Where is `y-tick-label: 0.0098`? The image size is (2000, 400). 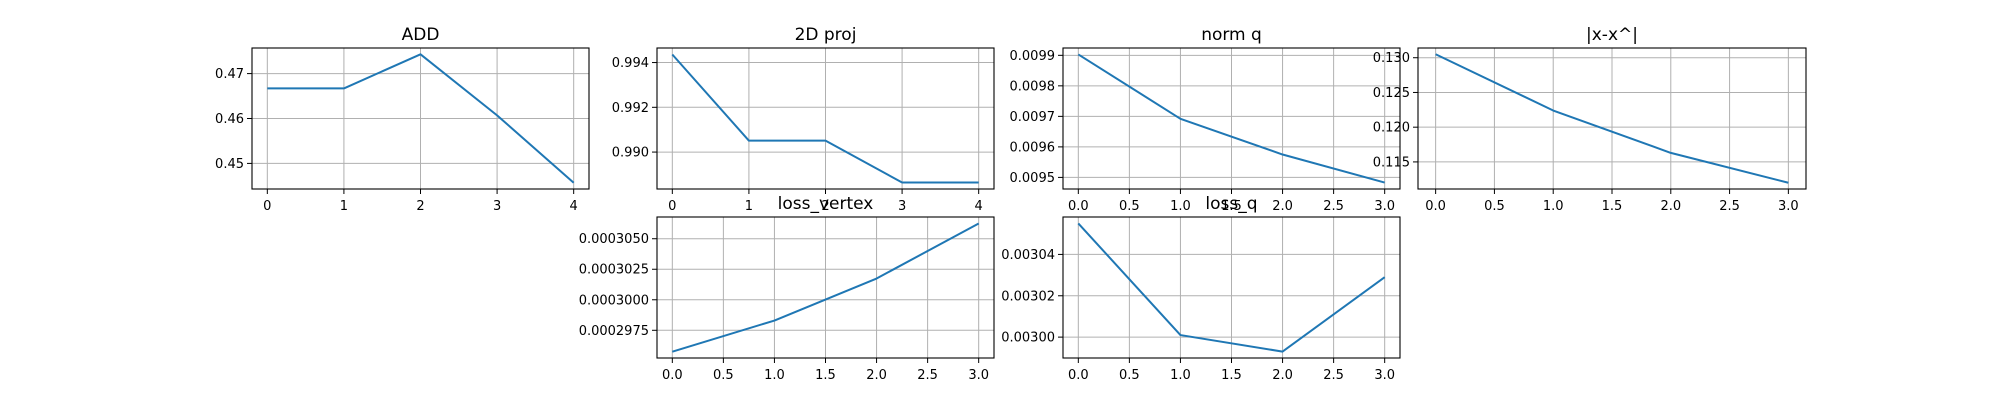 y-tick-label: 0.0098 is located at coordinates (1033, 86).